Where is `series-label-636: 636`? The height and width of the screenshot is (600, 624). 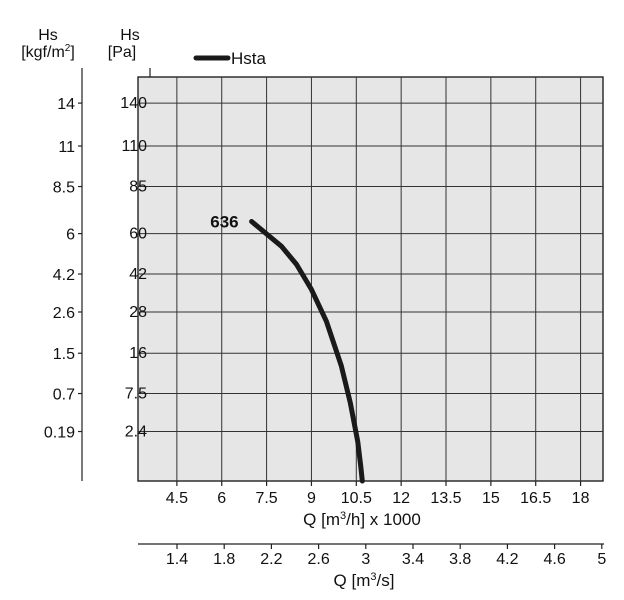 series-label-636: 636 is located at coordinates (224, 222).